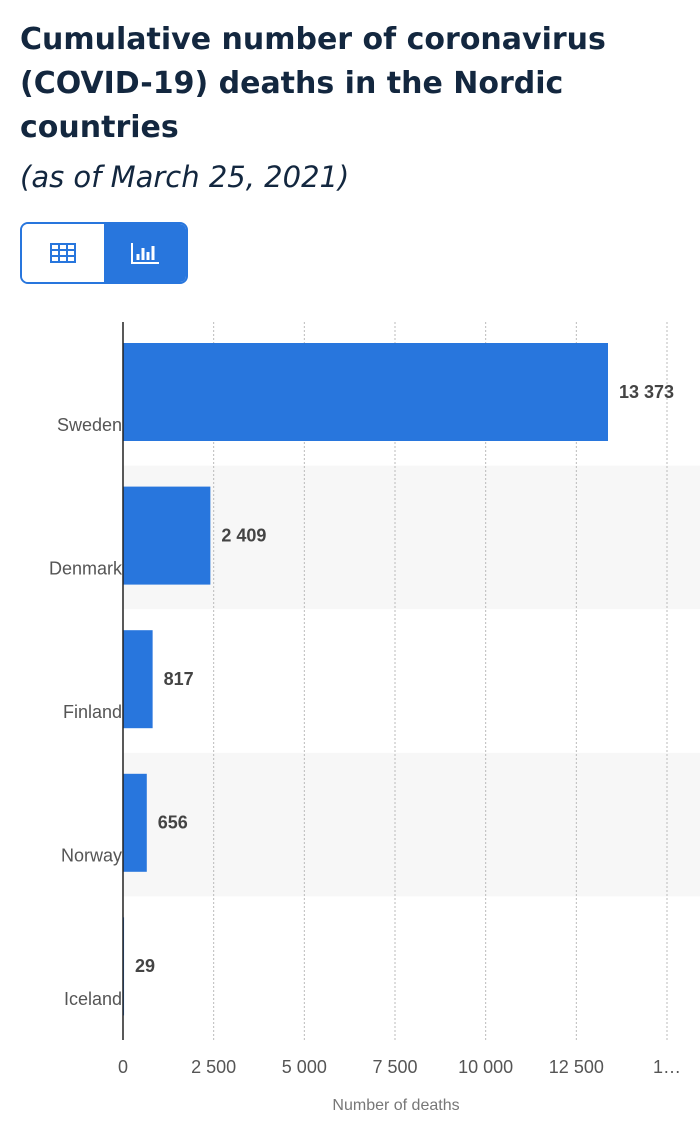  Describe the element at coordinates (485, 1067) in the screenshot. I see `x-tick-label: 10 000` at that location.